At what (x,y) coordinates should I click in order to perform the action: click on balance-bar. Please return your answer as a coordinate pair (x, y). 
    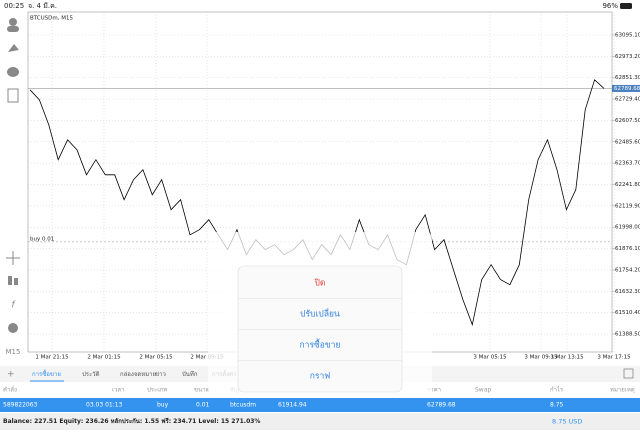
    Looking at the image, I should click on (320, 421).